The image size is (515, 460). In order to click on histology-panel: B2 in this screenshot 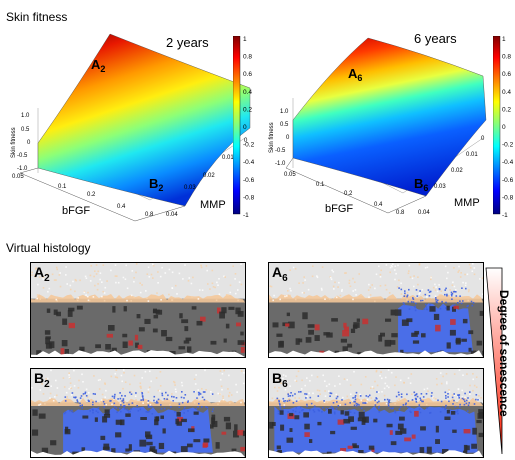, I will do `click(138, 413)`.